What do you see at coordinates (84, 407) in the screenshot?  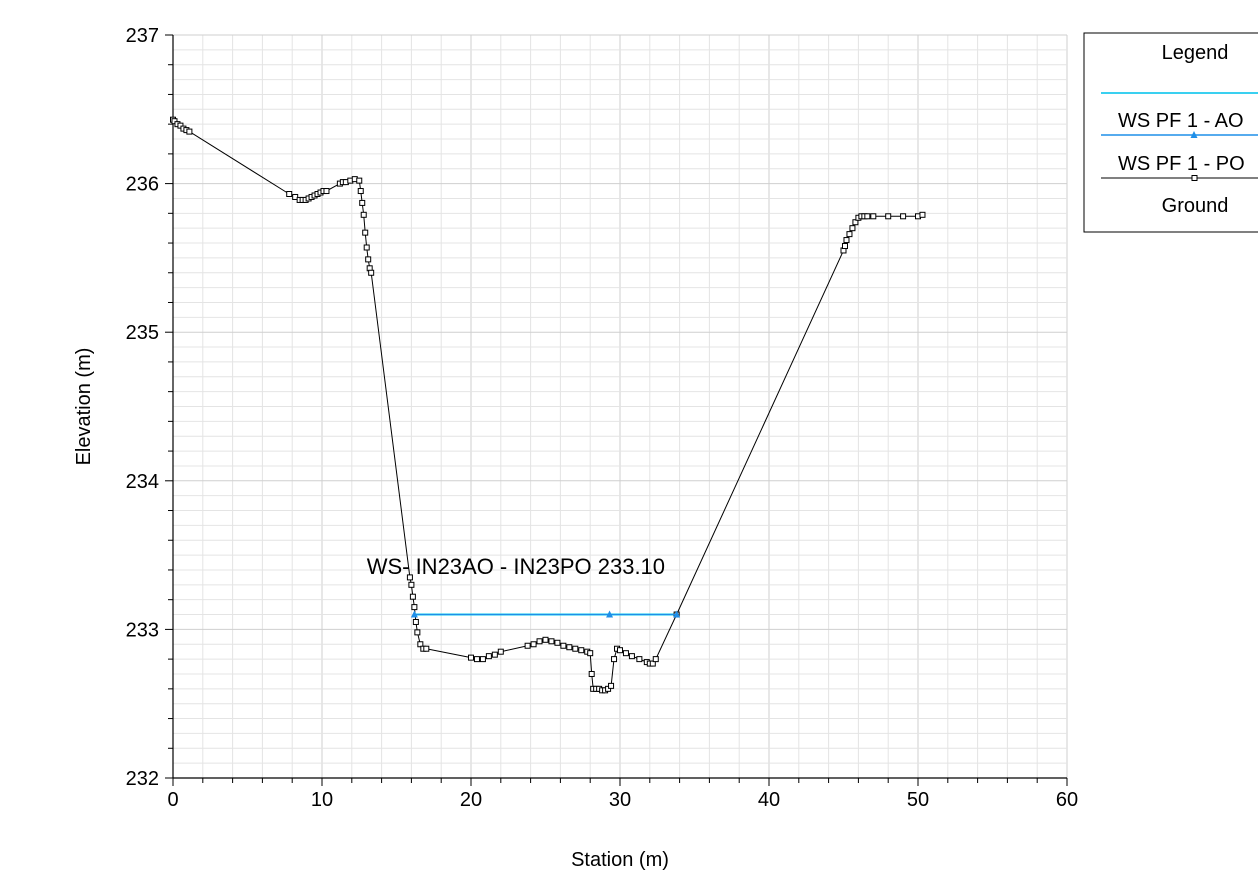 I see `y-axis-title: Elevation (m)` at bounding box center [84, 407].